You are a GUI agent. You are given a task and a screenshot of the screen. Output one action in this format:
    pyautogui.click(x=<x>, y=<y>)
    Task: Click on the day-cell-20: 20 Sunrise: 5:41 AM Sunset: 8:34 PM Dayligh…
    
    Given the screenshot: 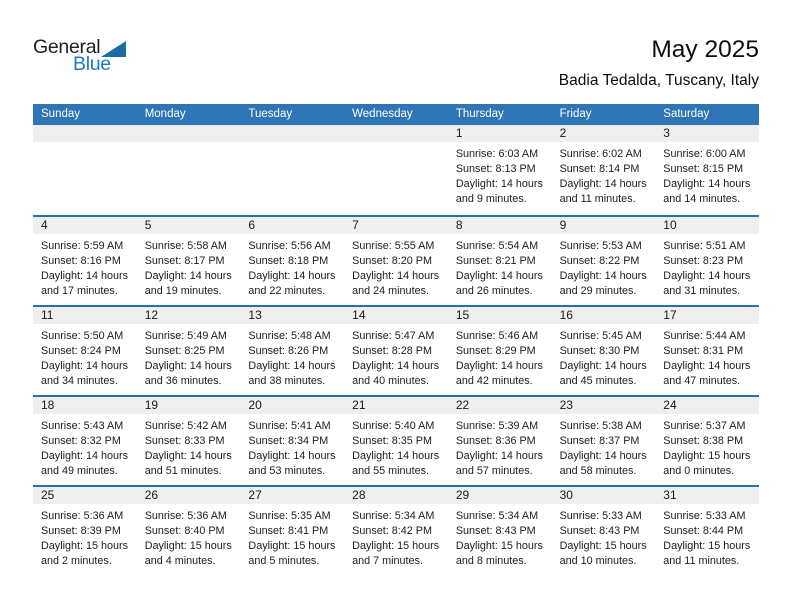 What is the action you would take?
    pyautogui.click(x=292, y=441)
    